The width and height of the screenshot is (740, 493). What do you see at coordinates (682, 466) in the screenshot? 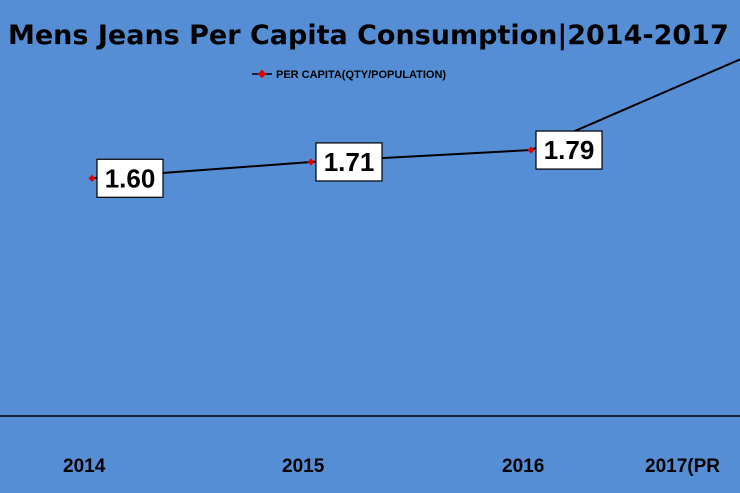
I see `x-tick-label: 2017(PR` at bounding box center [682, 466].